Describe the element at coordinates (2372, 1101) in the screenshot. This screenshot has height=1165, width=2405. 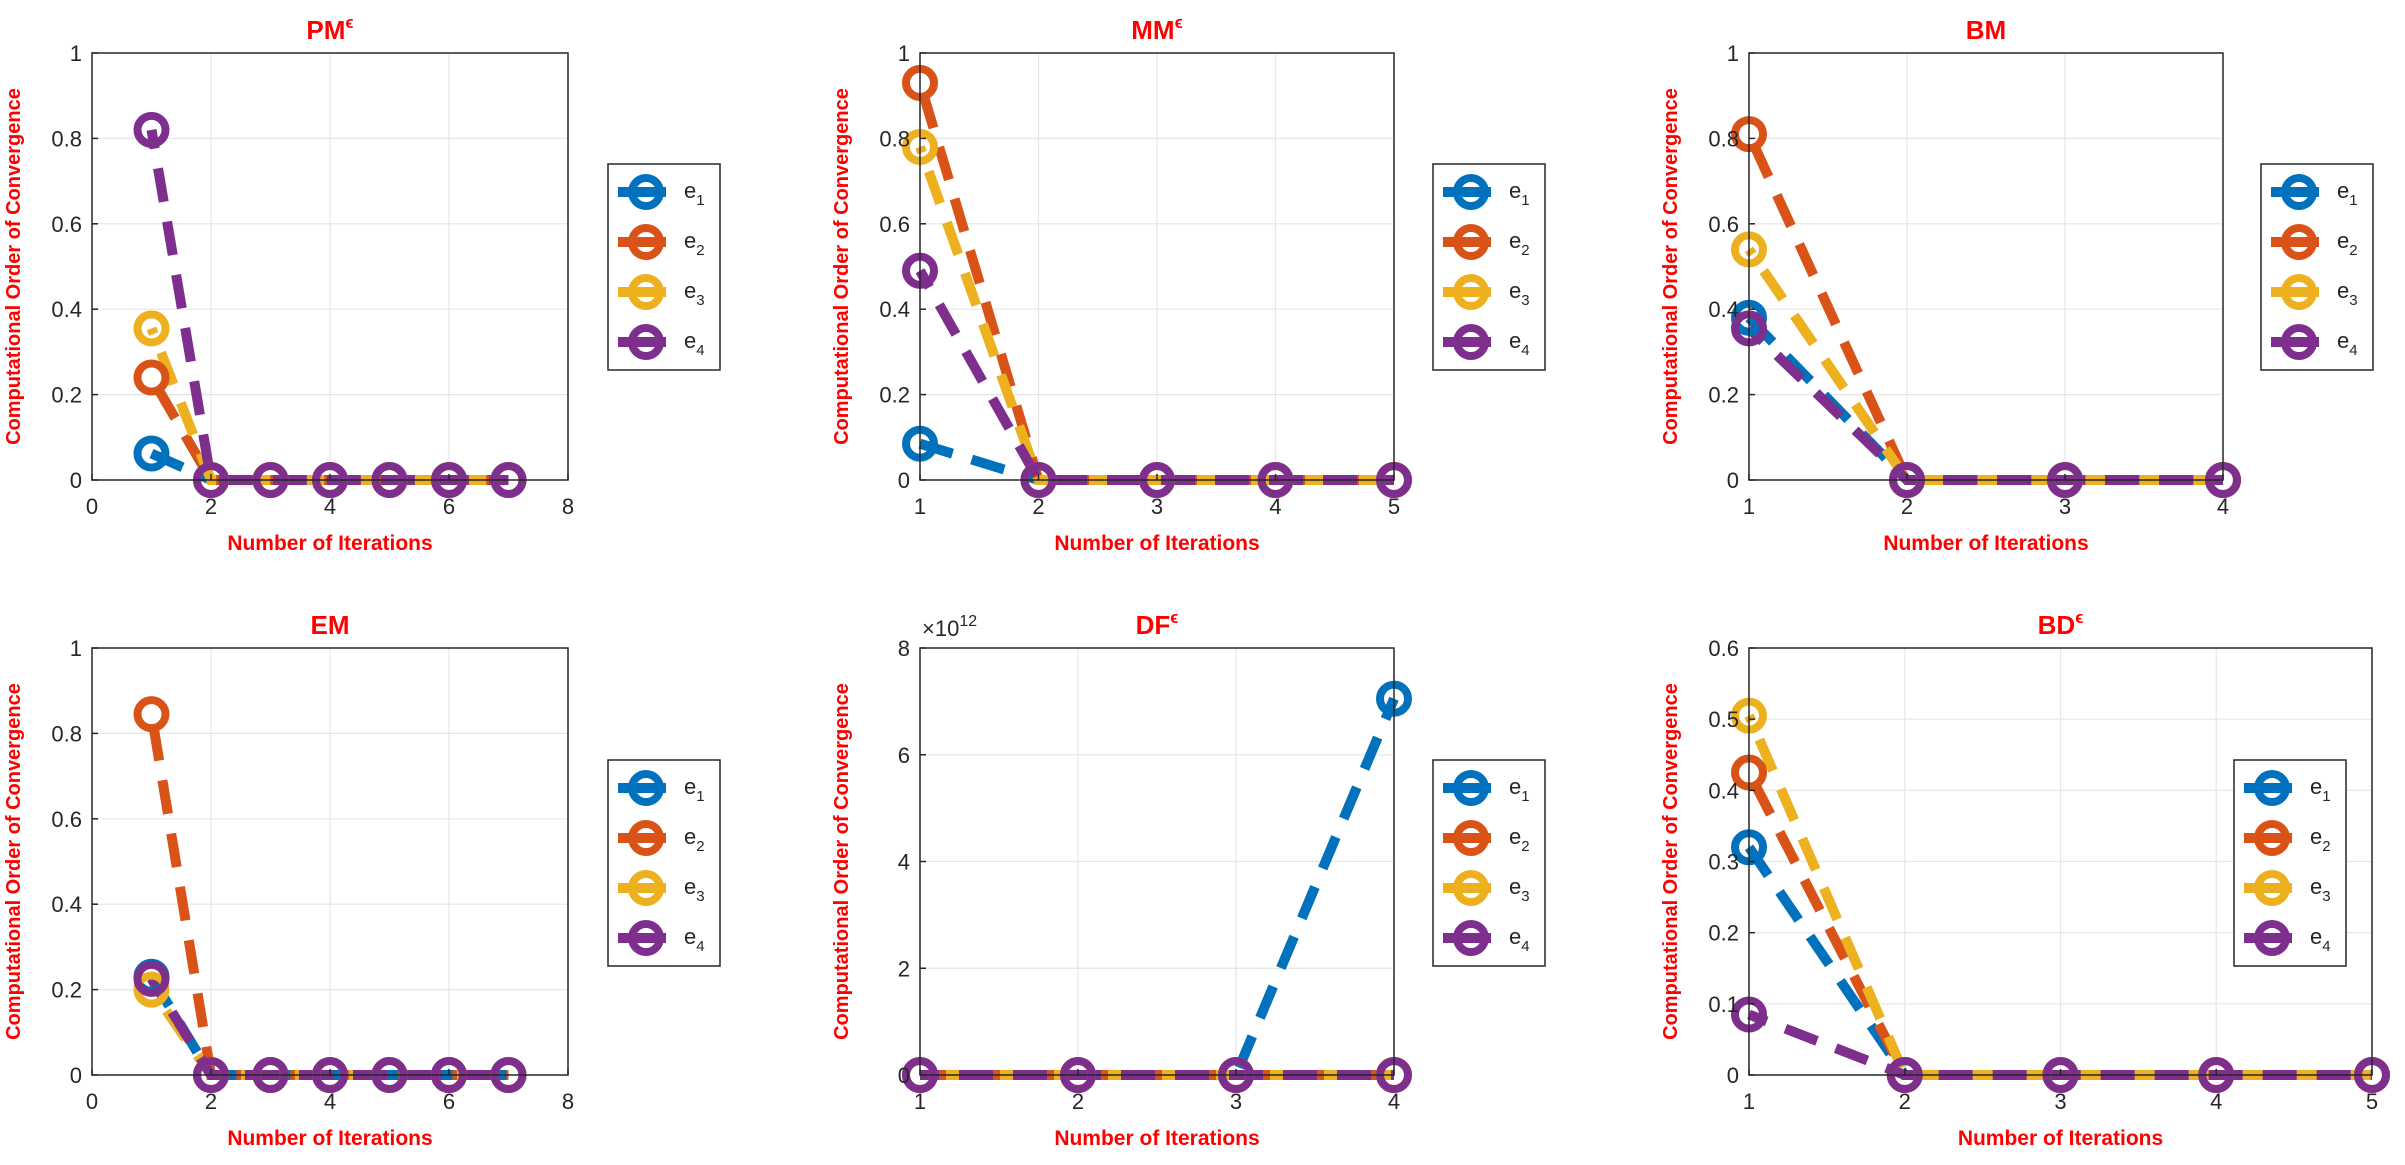
I see `x-tick-label: 5` at that location.